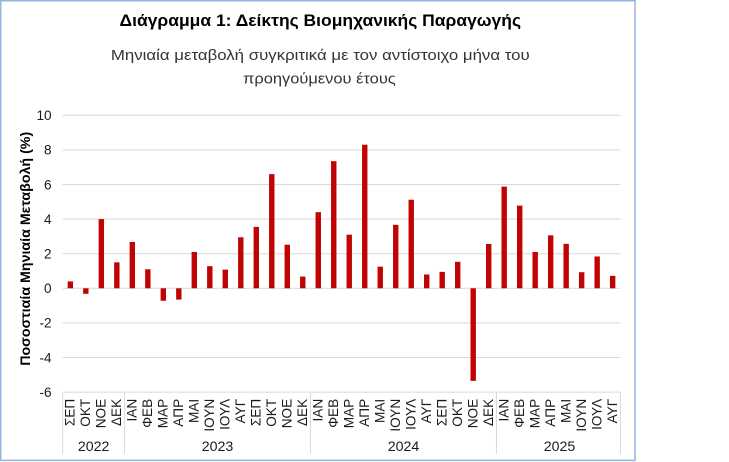 The height and width of the screenshot is (462, 729). Describe the element at coordinates (560, 447) in the screenshot. I see `svg-text: 2025` at that location.